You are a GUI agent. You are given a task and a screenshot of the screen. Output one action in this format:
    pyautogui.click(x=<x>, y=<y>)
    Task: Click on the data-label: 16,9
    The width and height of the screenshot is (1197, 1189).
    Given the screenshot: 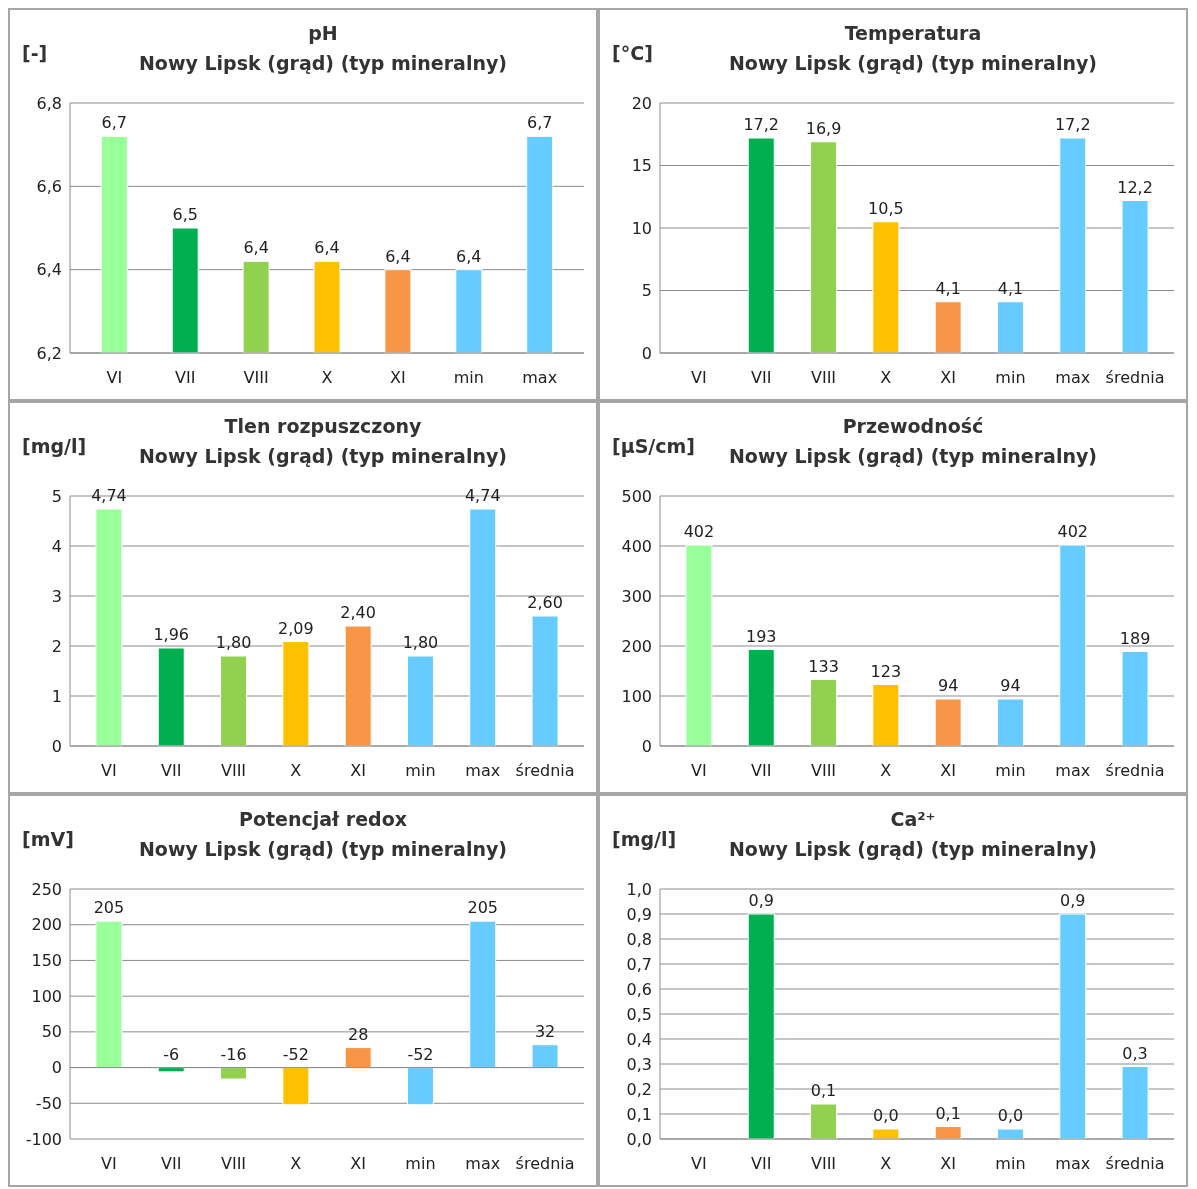 What is the action you would take?
    pyautogui.click(x=823, y=128)
    